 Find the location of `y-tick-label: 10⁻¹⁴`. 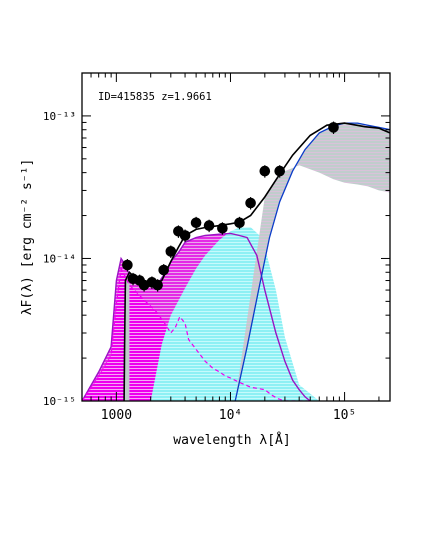

y-tick-label: 10⁻¹⁴ is located at coordinates (59, 259).